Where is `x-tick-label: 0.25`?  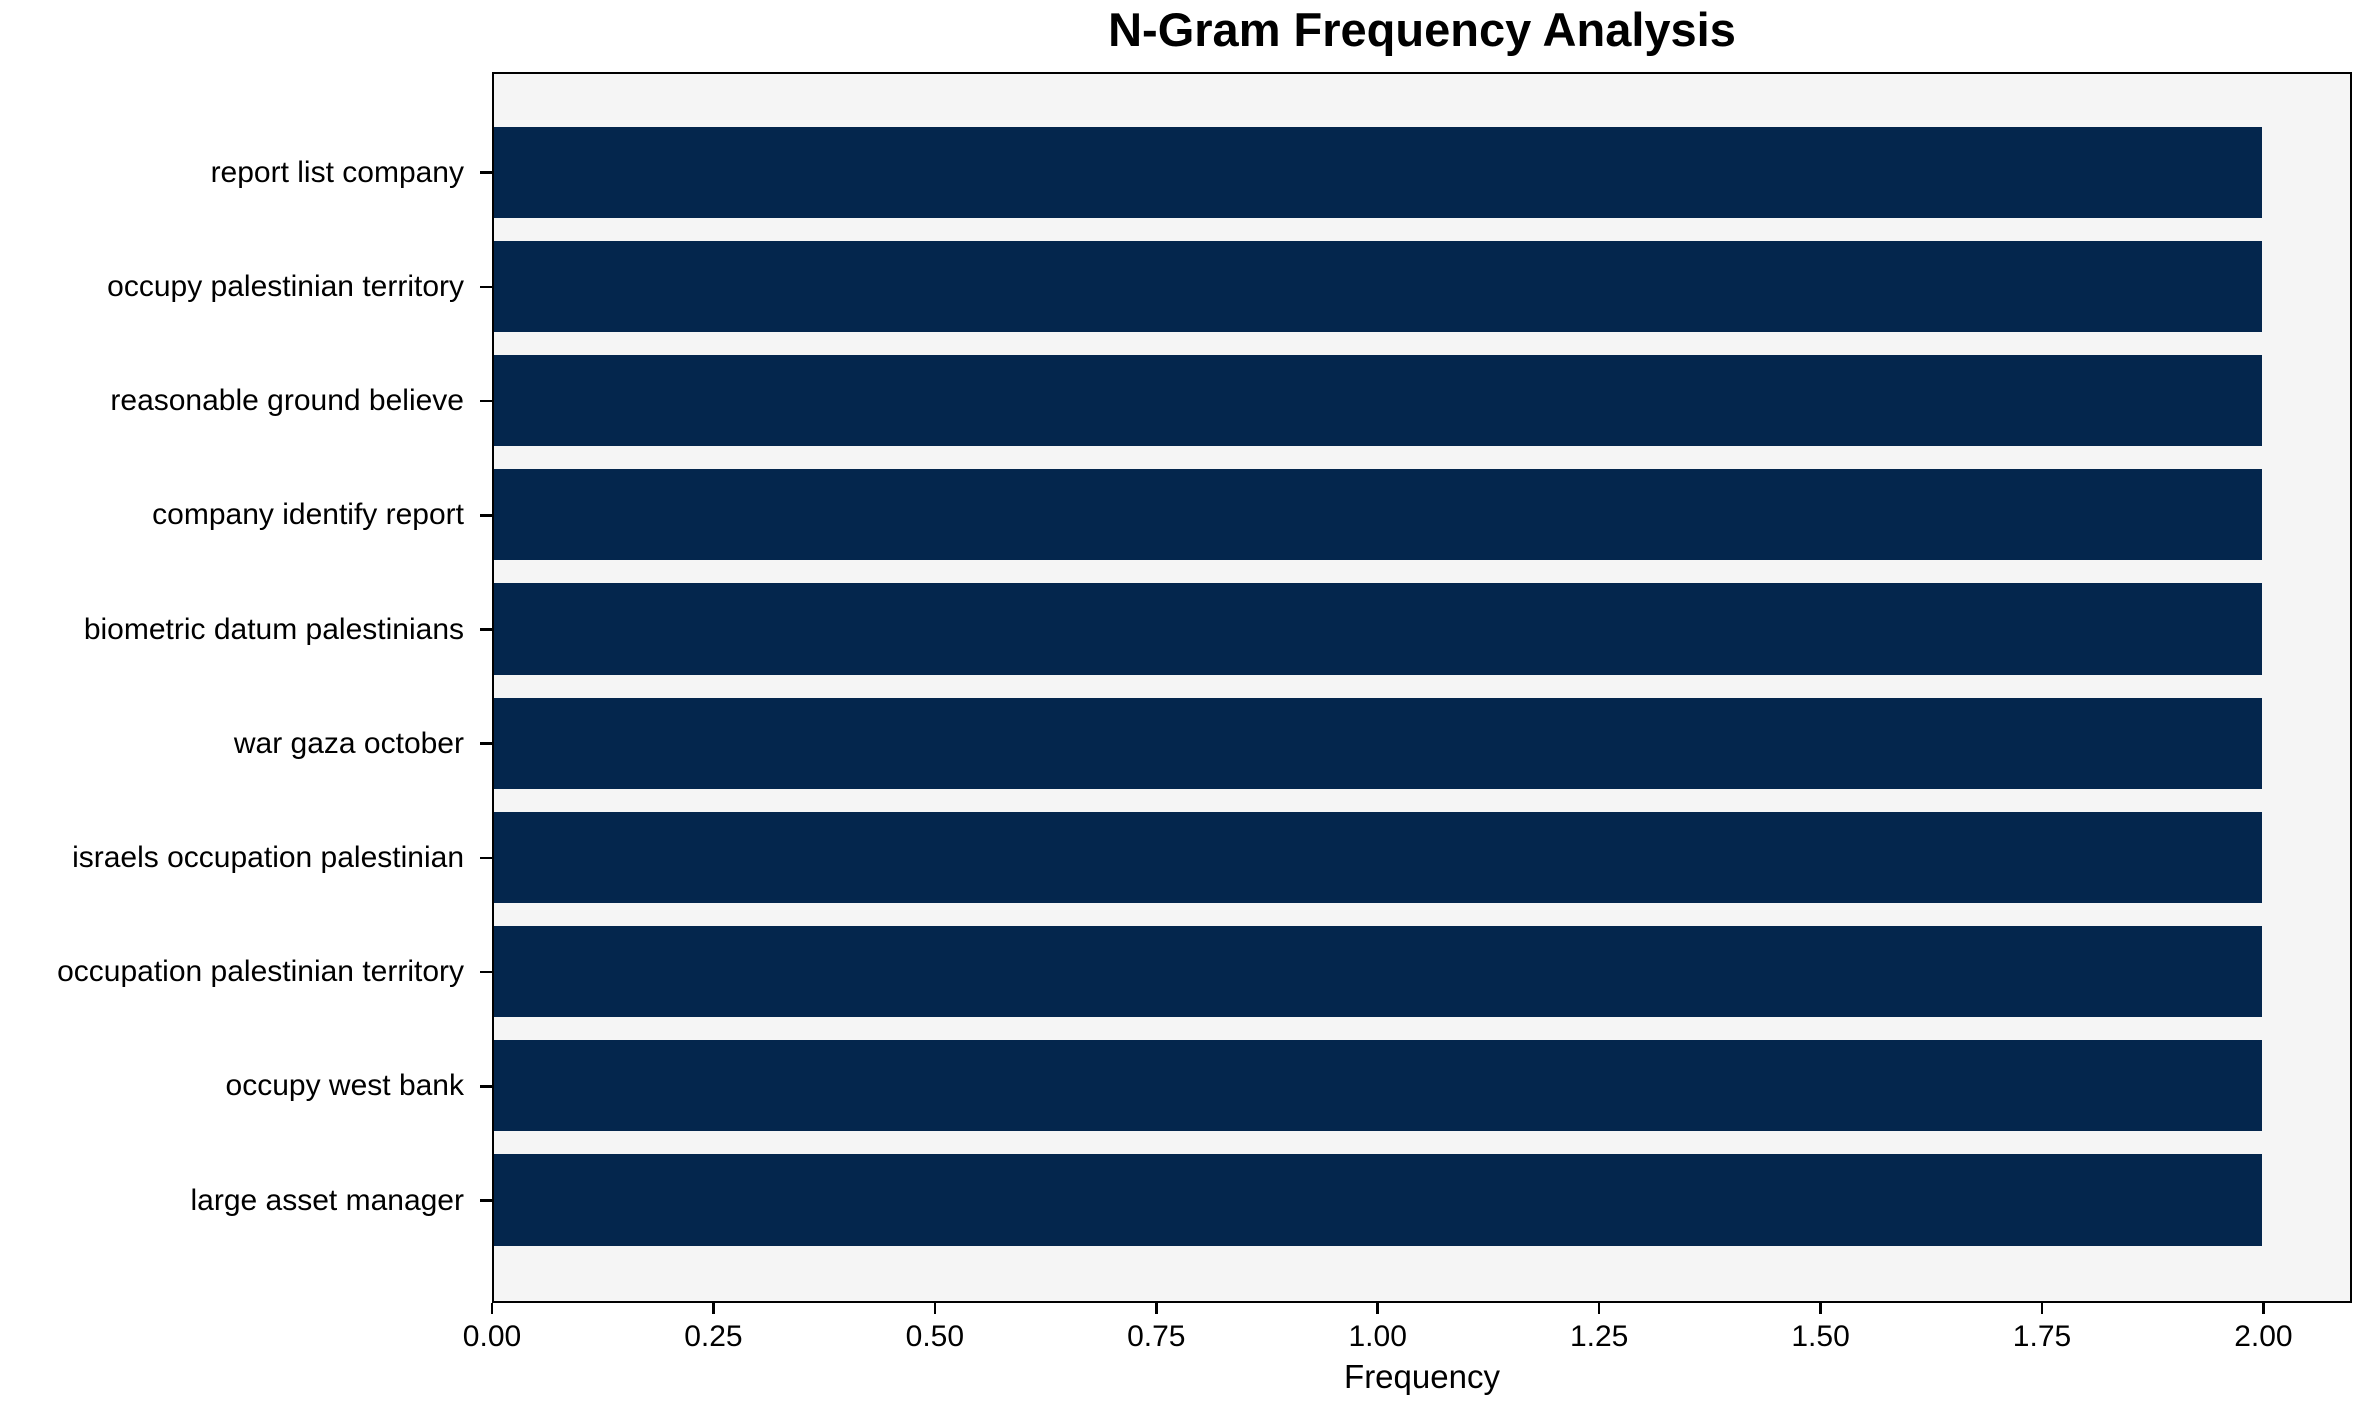
x-tick-label: 0.25 is located at coordinates (713, 1336).